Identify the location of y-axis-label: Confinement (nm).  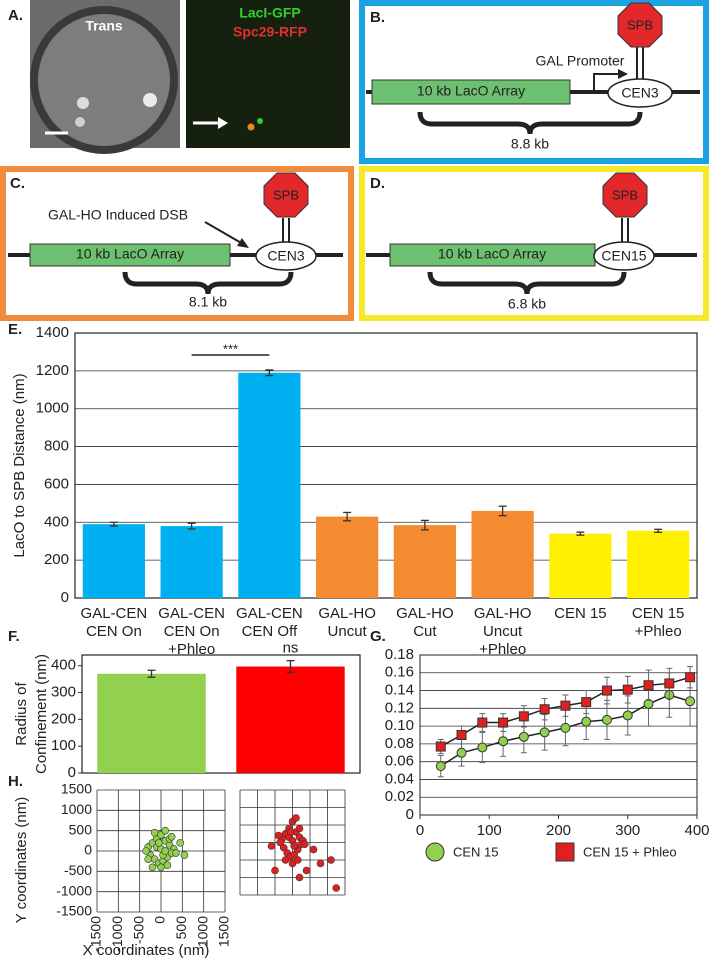
(41, 714).